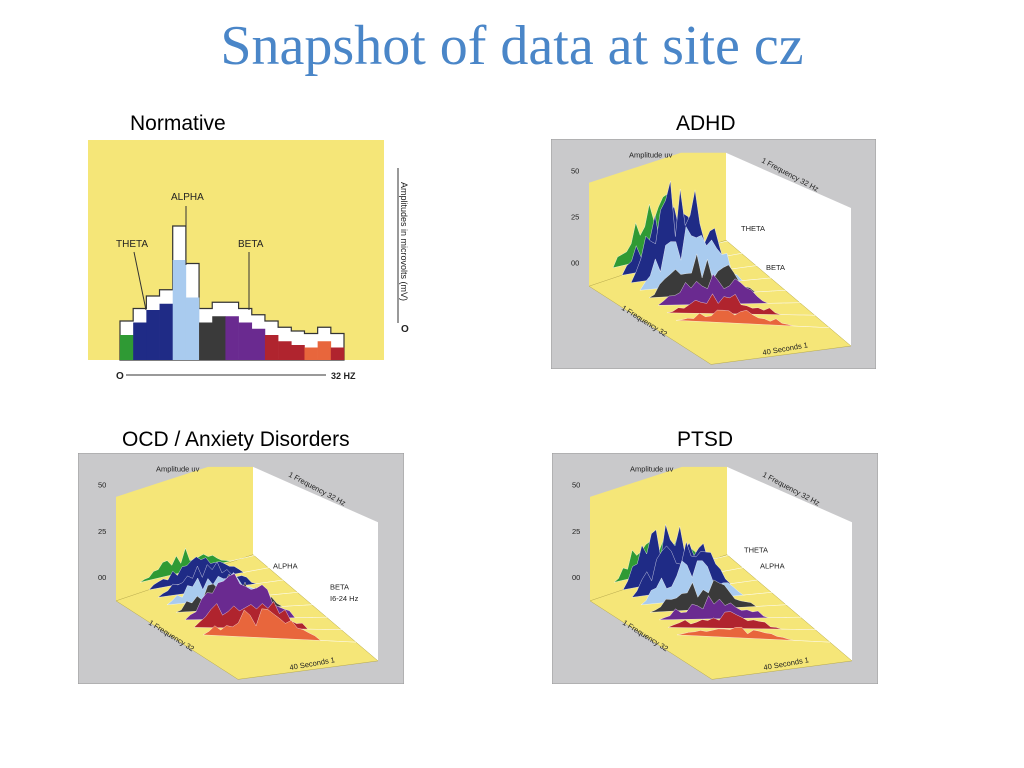  I want to click on slide-title: Snapshot of data at site cz, so click(512, 46).